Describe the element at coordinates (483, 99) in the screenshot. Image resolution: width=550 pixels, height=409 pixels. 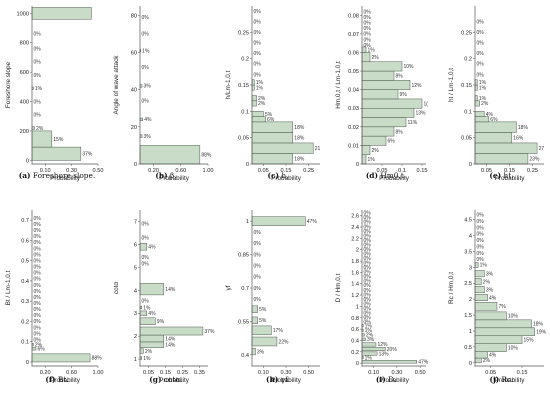
I see `panel-e-bar-label: 1%` at that location.